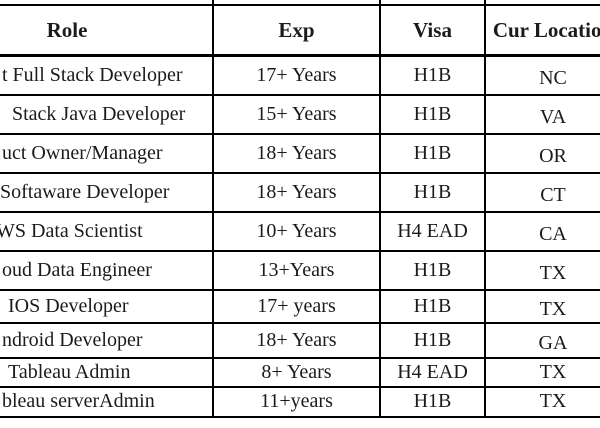 The width and height of the screenshot is (600, 428). Describe the element at coordinates (296, 30) in the screenshot. I see `header-exp: Exp` at that location.